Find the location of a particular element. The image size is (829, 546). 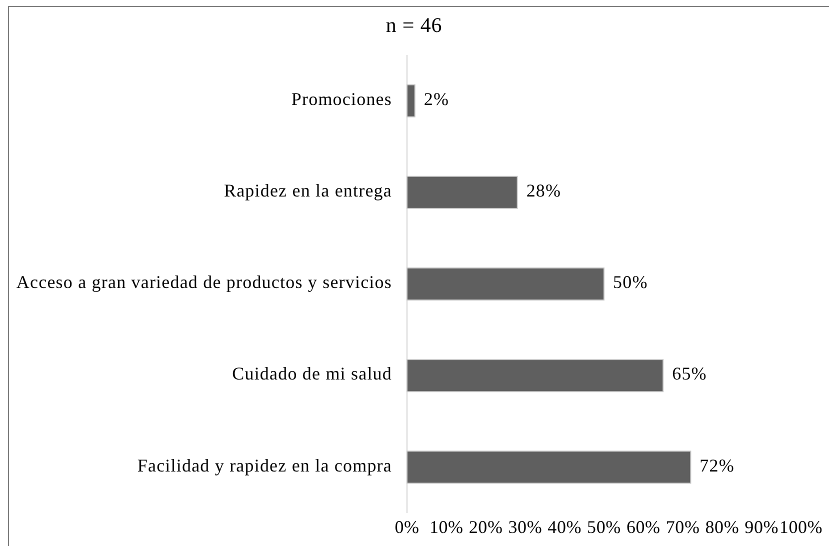

x-tick-label: 10% is located at coordinates (446, 527).